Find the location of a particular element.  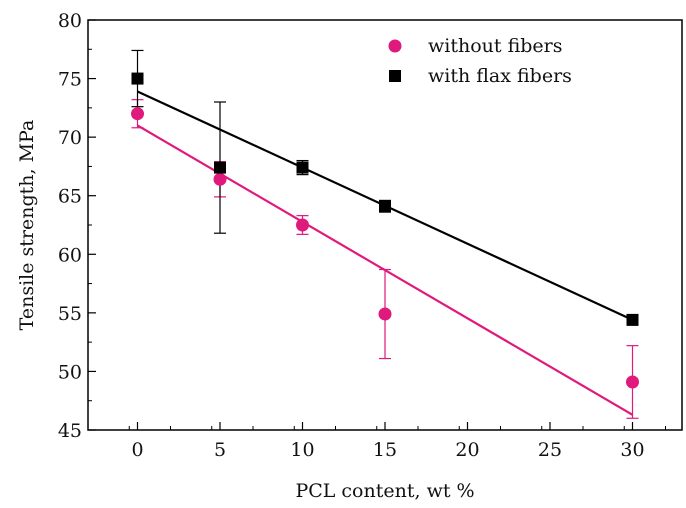

y-tick-label: 60 is located at coordinates (70, 255).